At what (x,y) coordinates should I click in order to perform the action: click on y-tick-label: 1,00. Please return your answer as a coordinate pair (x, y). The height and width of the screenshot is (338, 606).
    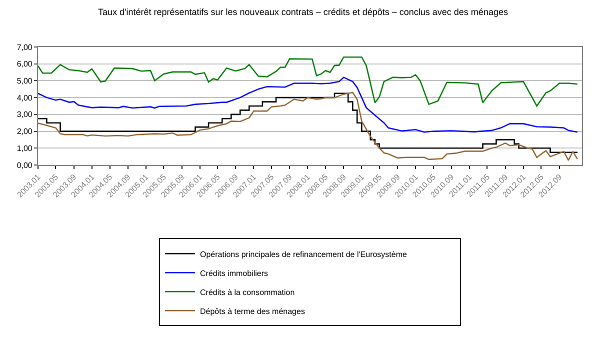
    Looking at the image, I should click on (24, 148).